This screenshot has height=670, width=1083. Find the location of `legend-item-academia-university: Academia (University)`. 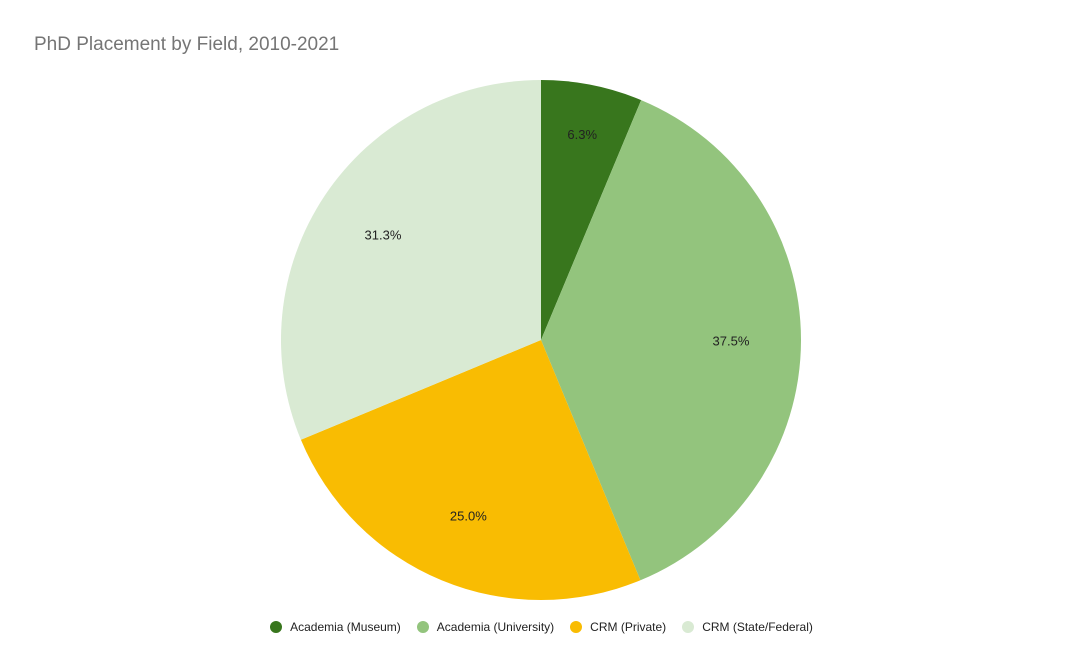

legend-item-academia-university: Academia (University) is located at coordinates (485, 627).